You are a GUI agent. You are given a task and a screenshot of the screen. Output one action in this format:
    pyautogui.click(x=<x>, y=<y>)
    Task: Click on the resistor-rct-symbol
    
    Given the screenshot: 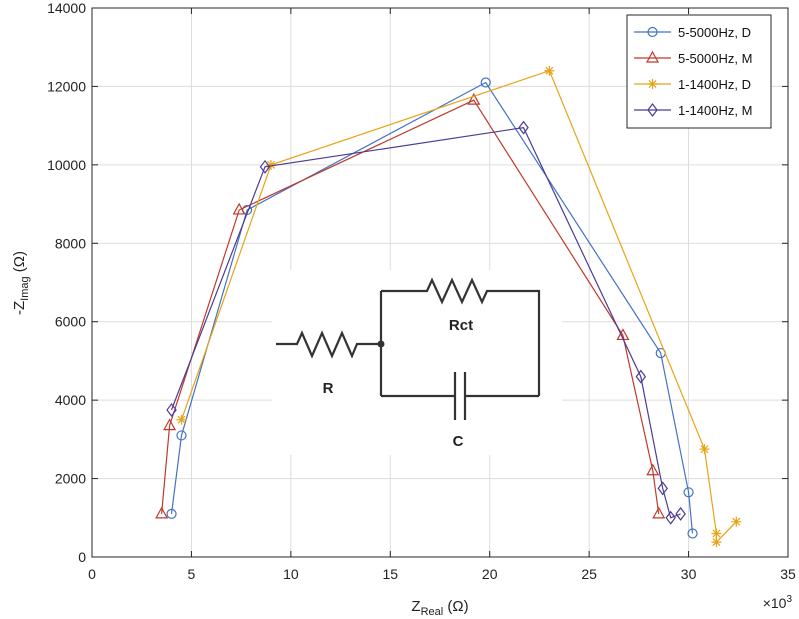 What is the action you would take?
    pyautogui.click(x=461, y=336)
    